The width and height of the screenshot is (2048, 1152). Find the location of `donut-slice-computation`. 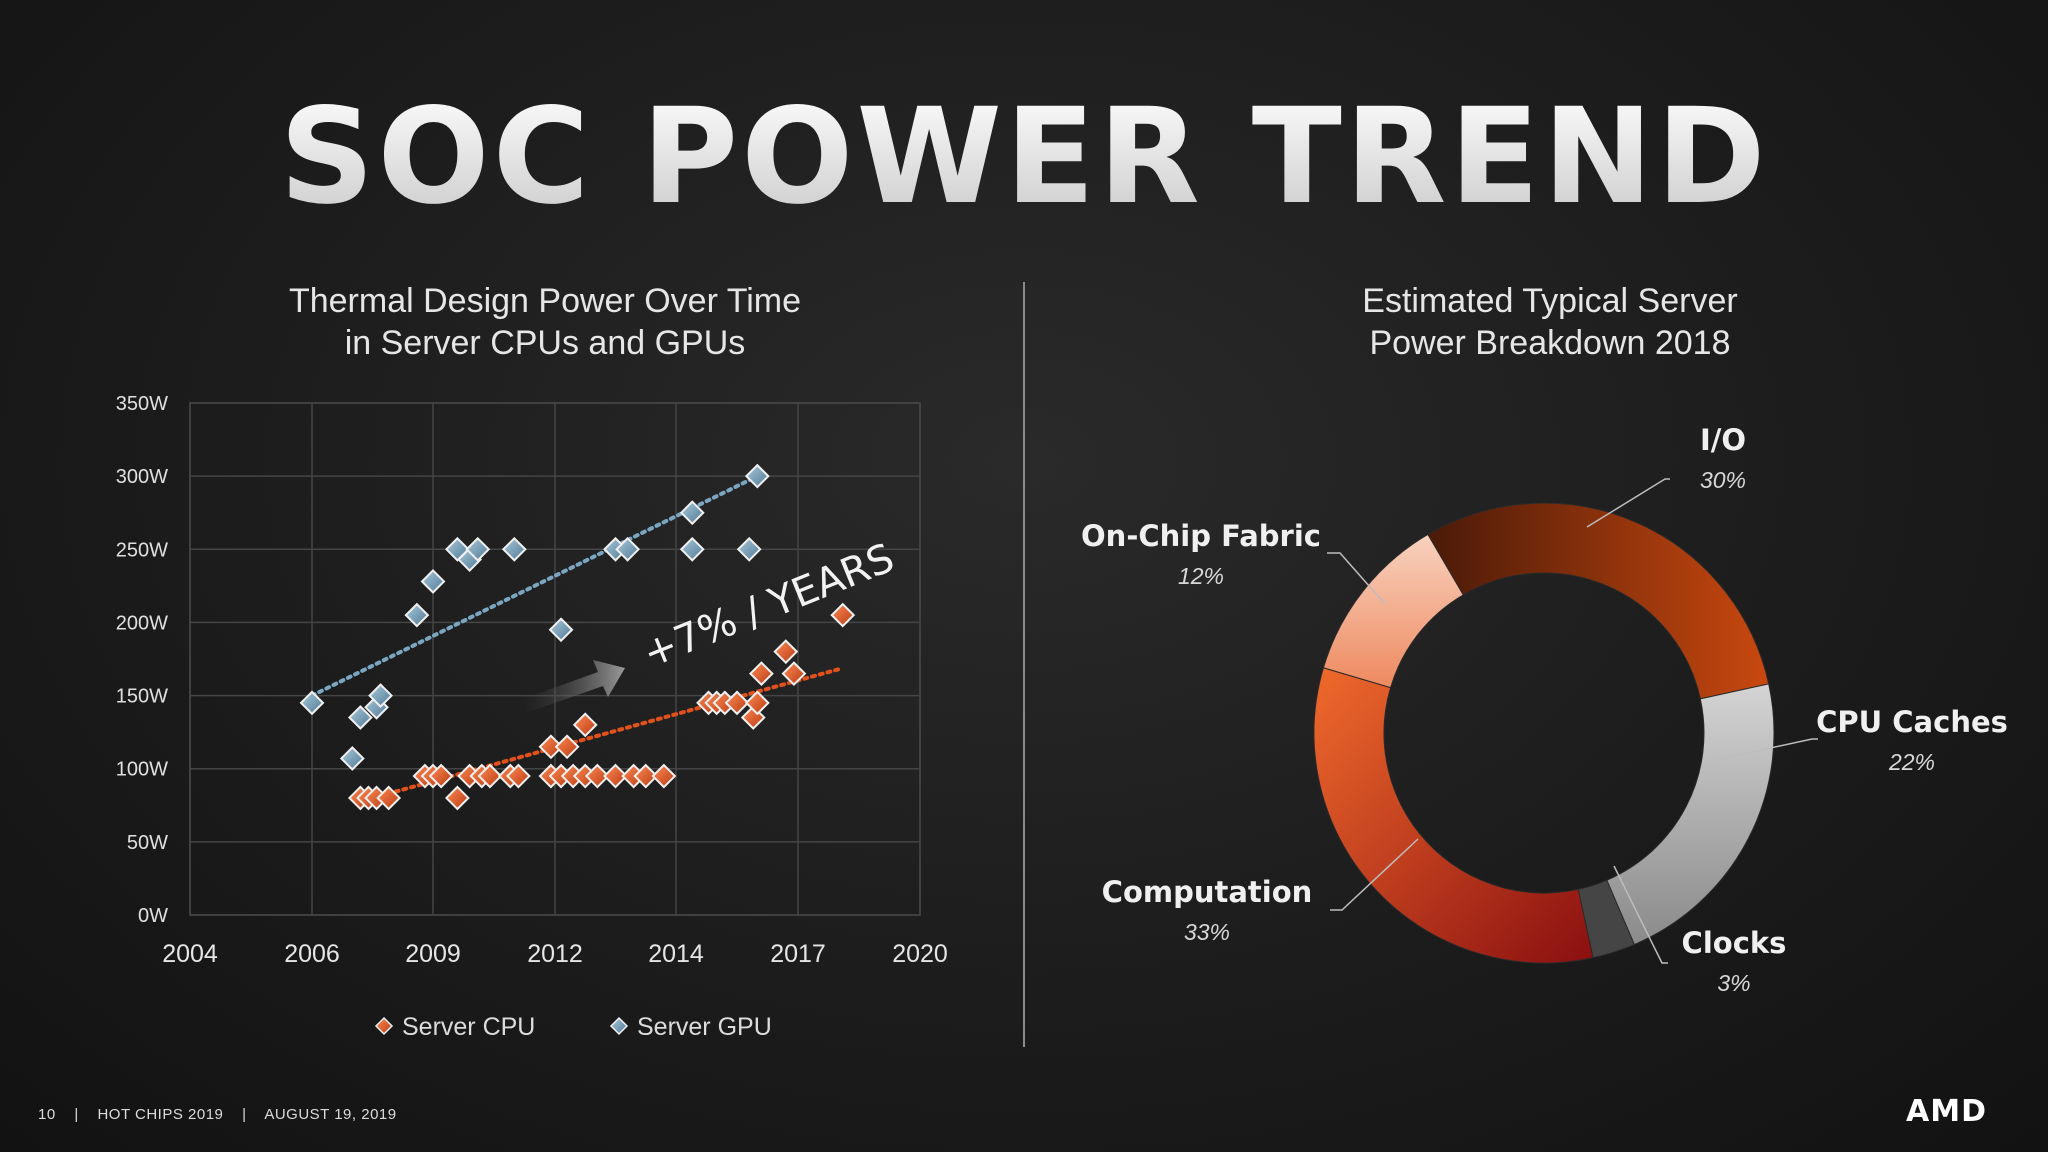

donut-slice-computation is located at coordinates (1453, 815).